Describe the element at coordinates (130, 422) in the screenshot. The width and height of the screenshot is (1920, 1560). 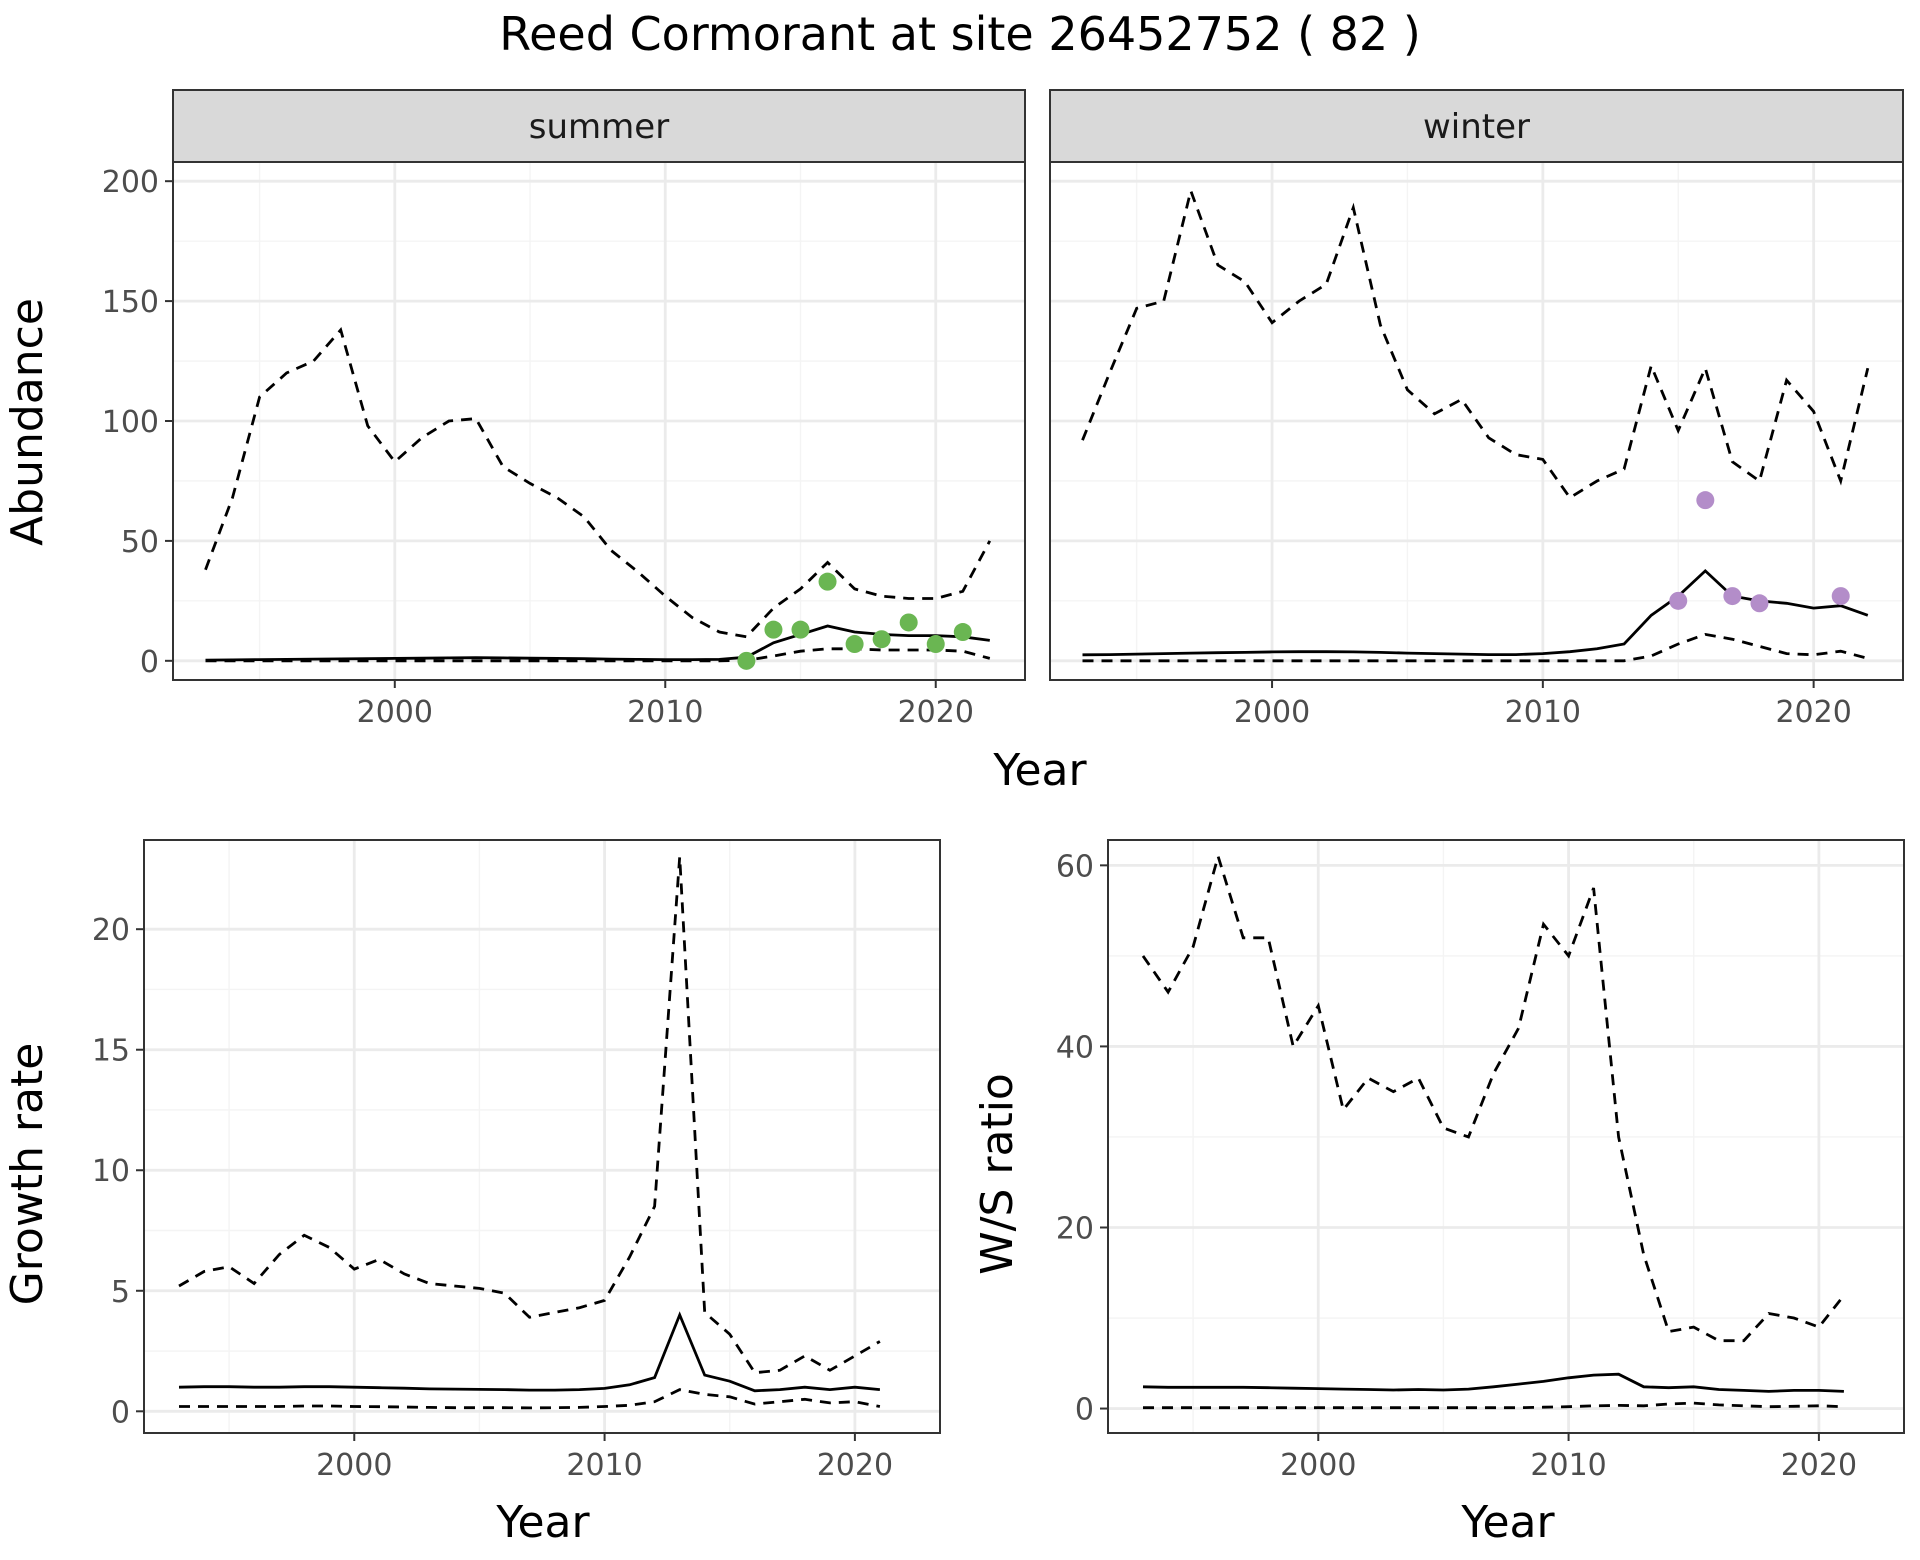
I see `y-tick-label: 100` at that location.